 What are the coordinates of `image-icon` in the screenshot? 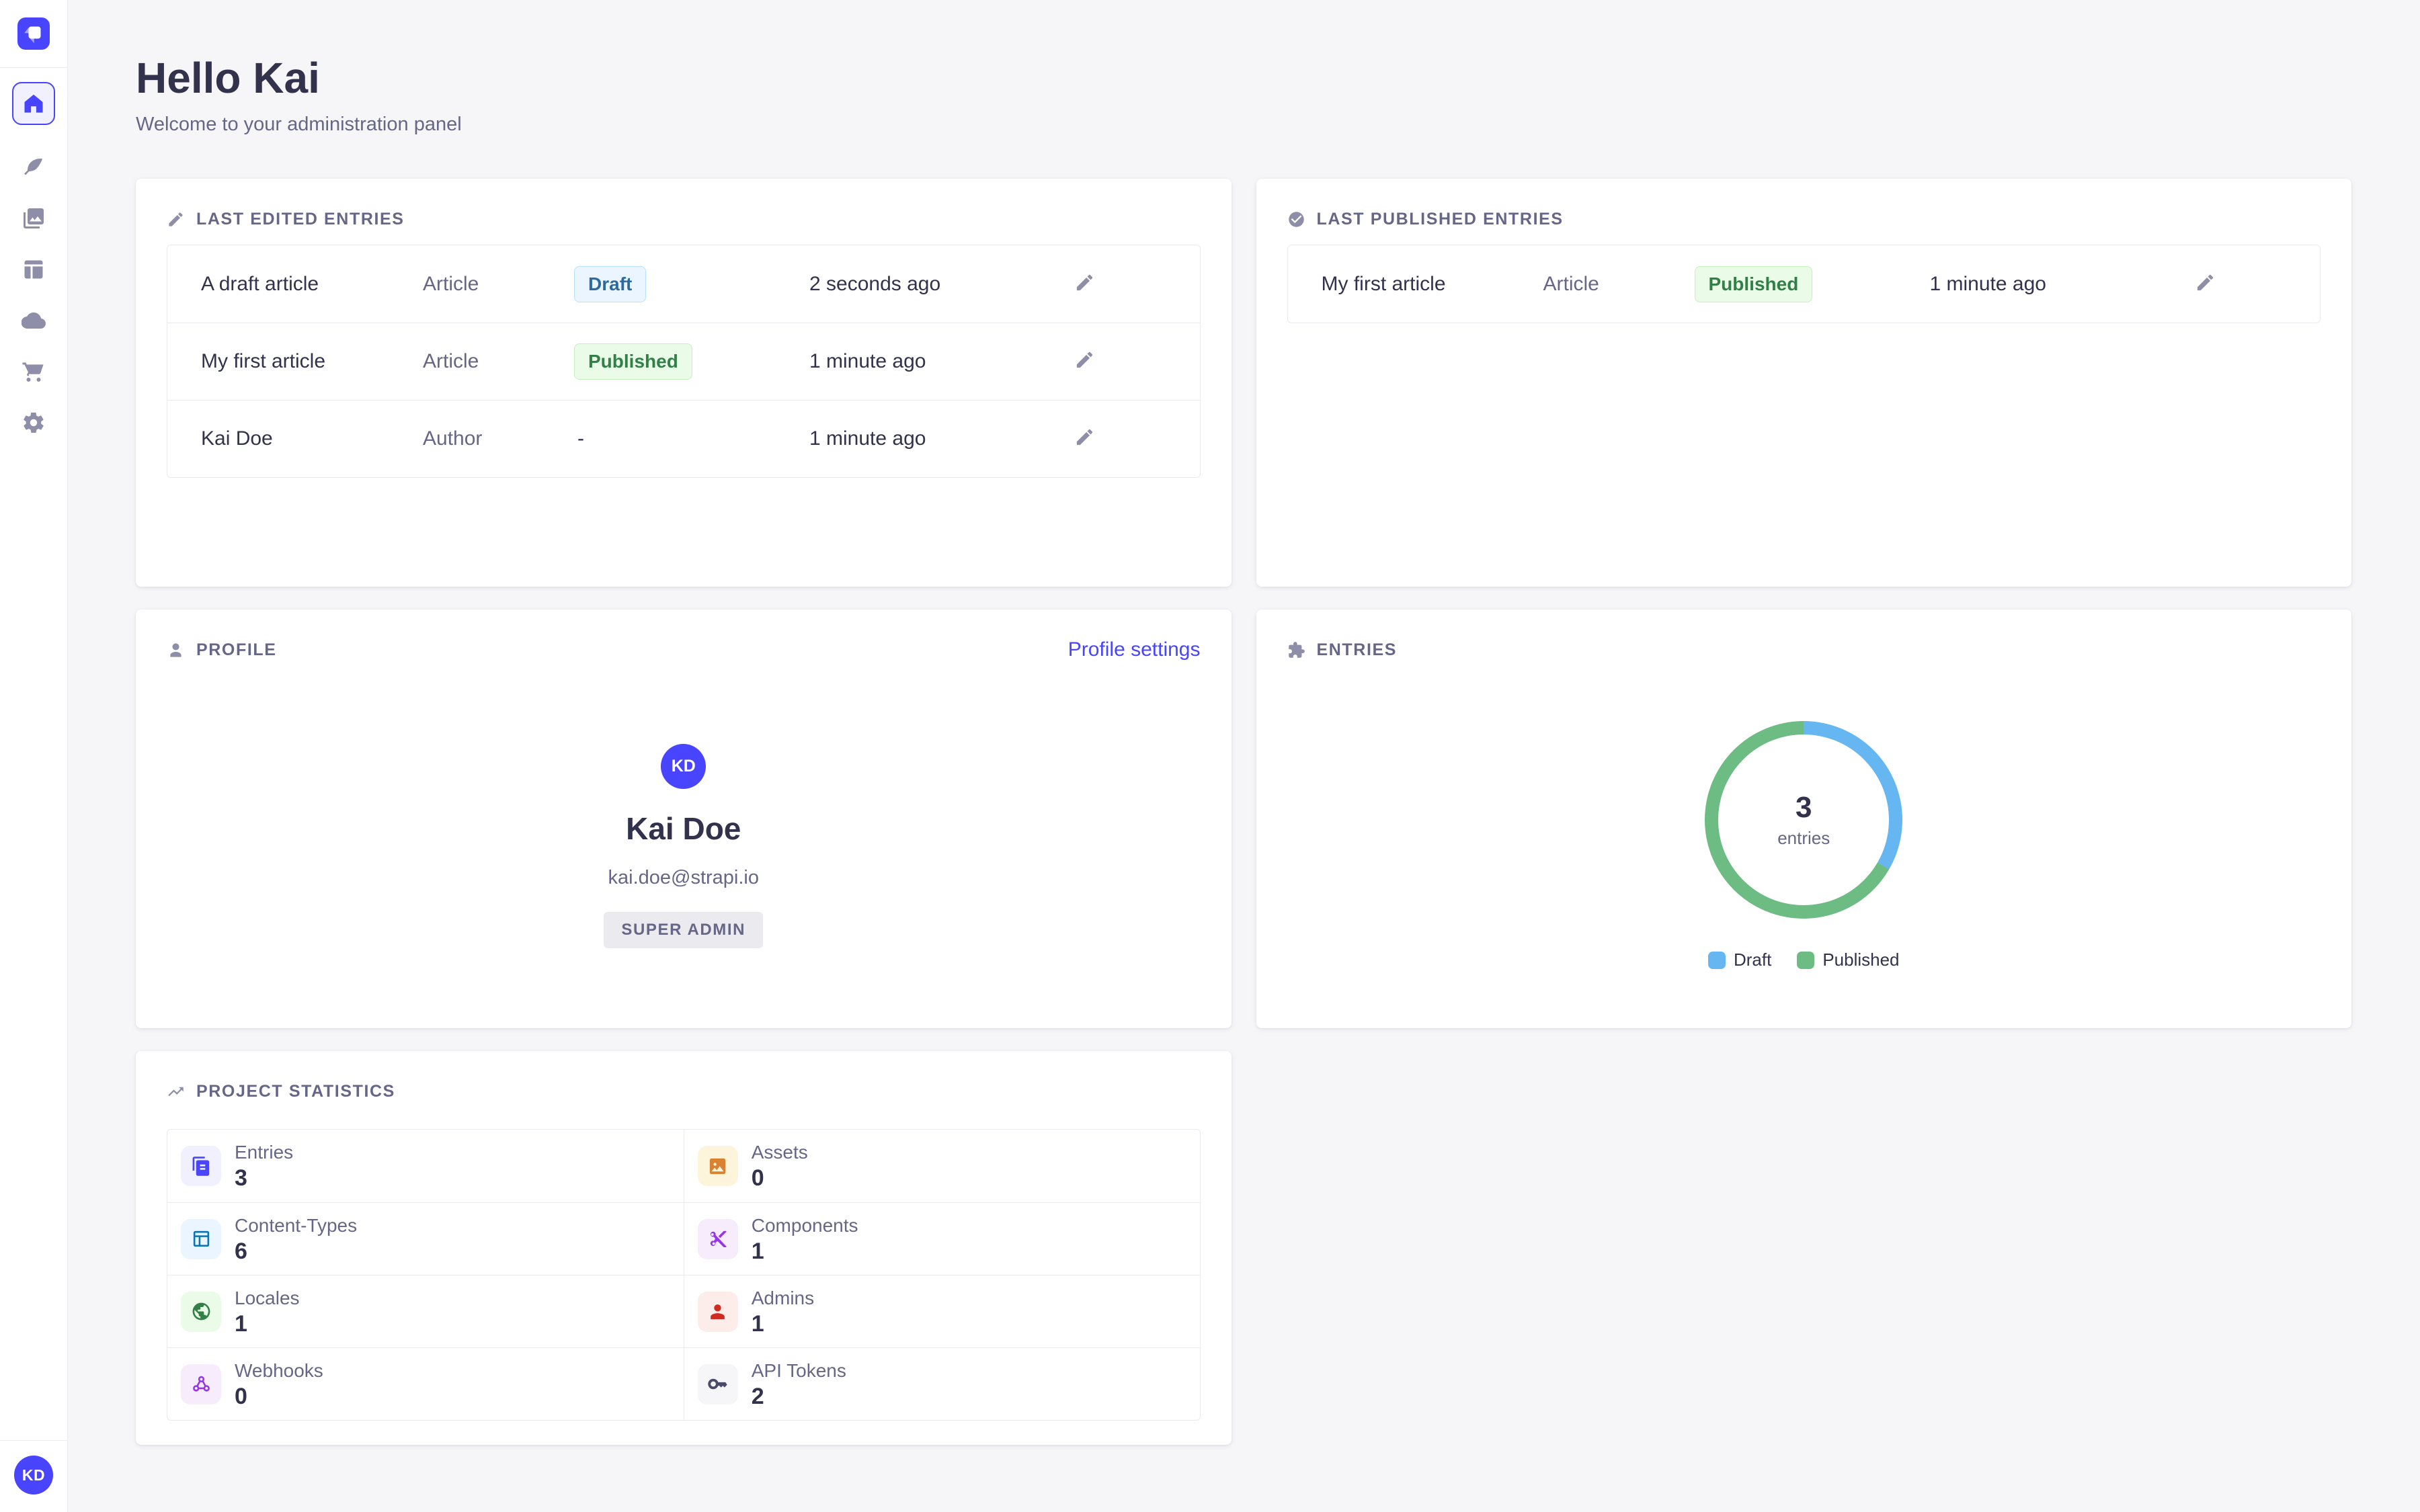 It's located at (718, 1166).